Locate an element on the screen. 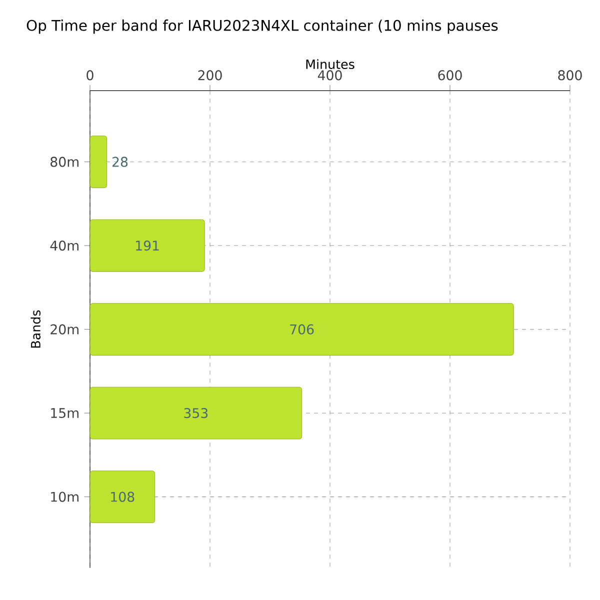 The width and height of the screenshot is (600, 600). y-tick-label: 10m is located at coordinates (64, 497).